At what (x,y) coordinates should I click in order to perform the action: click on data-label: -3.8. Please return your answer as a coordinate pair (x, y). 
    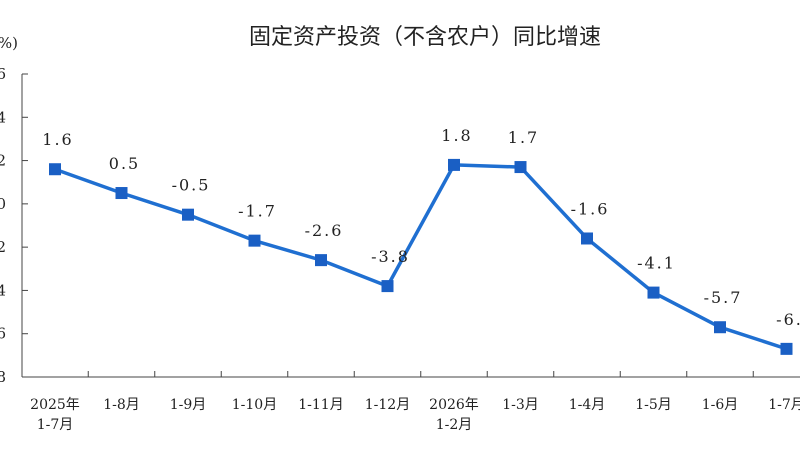
    Looking at the image, I should click on (390, 256).